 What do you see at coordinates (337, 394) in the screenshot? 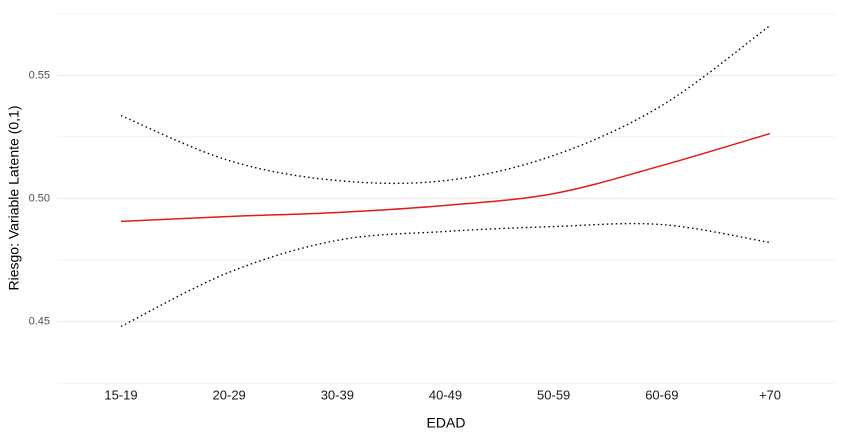
I see `x-tick-label: 30-39` at bounding box center [337, 394].